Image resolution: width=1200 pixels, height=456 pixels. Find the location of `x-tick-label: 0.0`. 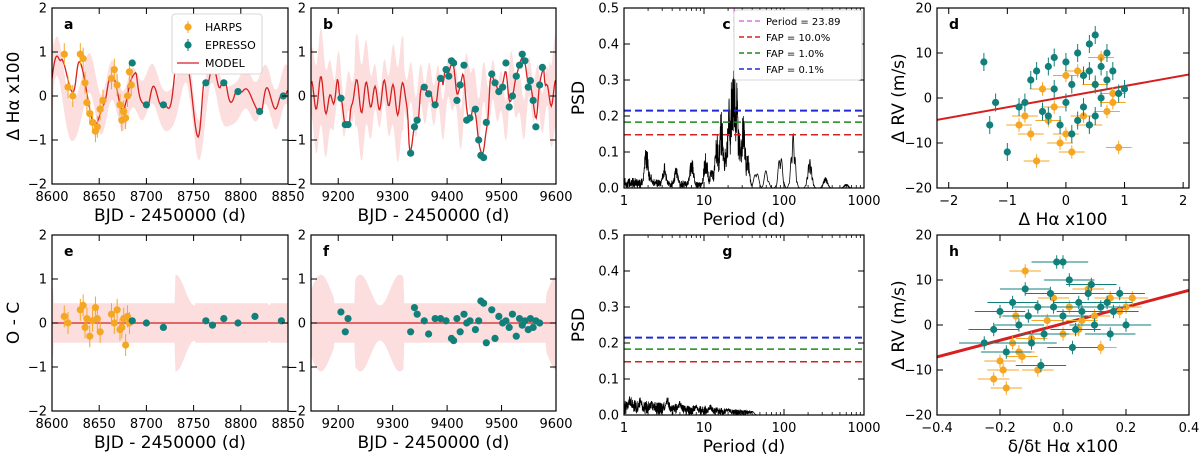

x-tick-label: 0.0 is located at coordinates (1063, 428).